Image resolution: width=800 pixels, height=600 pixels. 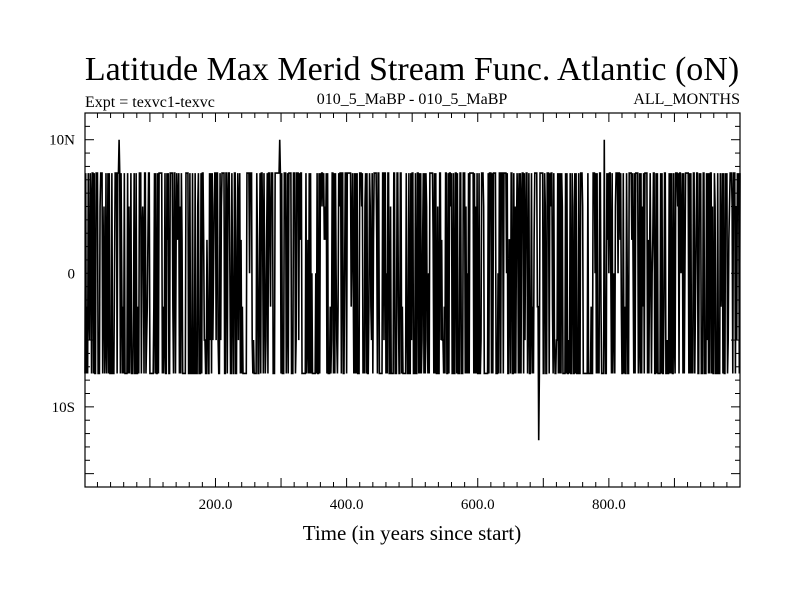 I want to click on x-tick-label: 600.0, so click(x=478, y=505).